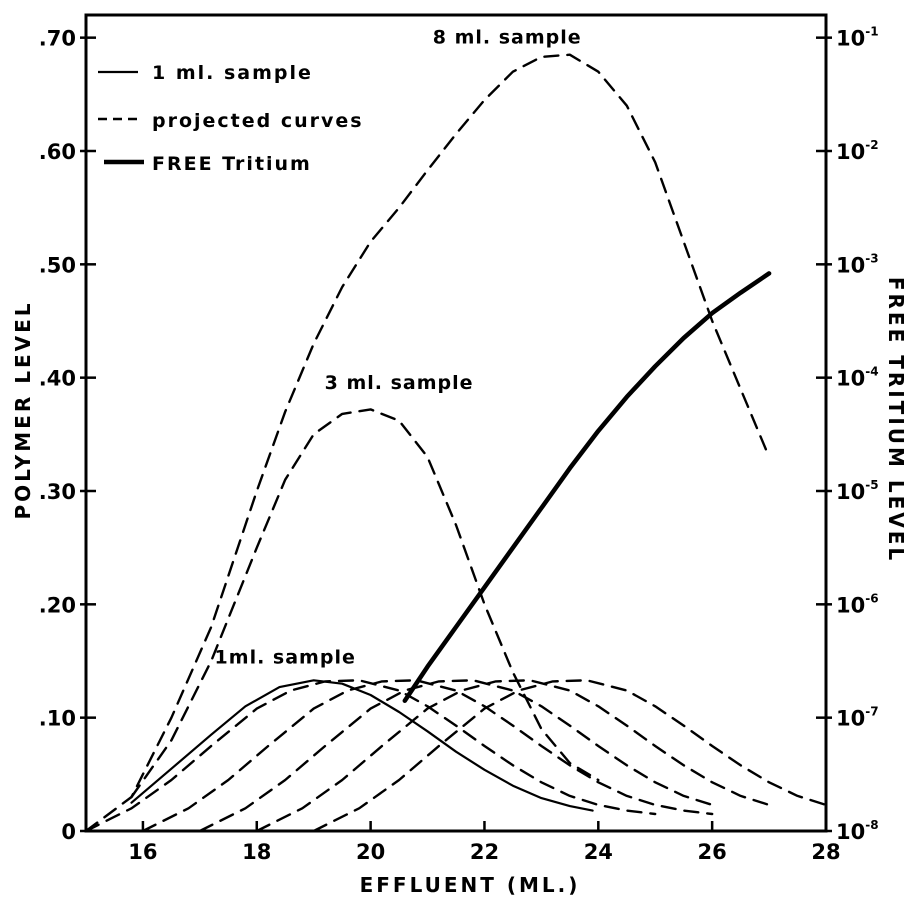 This screenshot has width=913, height=902. What do you see at coordinates (57, 39) in the screenshot?
I see `y-tick-label: .70` at bounding box center [57, 39].